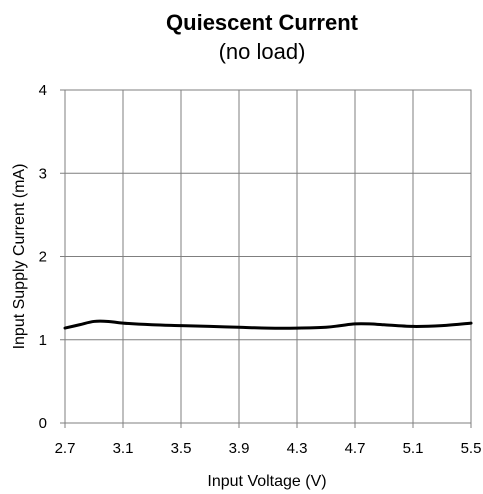 This screenshot has height=494, width=483. What do you see at coordinates (268, 440) in the screenshot?
I see `x-axis-ticks: 2.7 3.1 3.5 3.9 4.3 4.7 5.1 5.5` at bounding box center [268, 440].